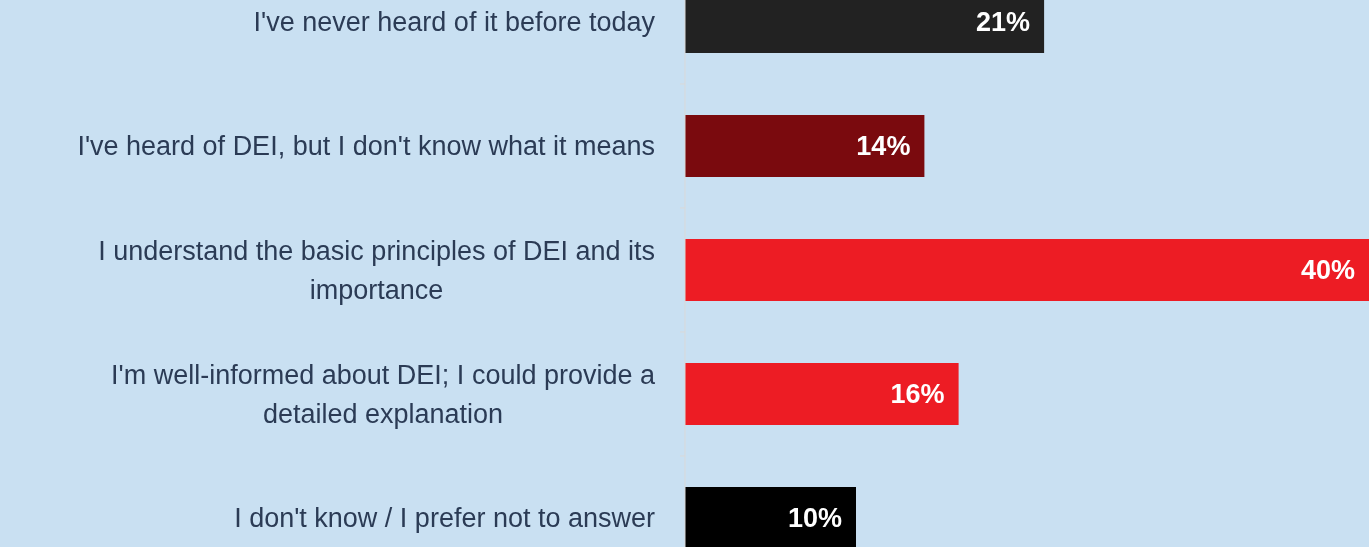  Describe the element at coordinates (445, 518) in the screenshot. I see `y-tick-label: I don't know / I prefer not to answer` at that location.